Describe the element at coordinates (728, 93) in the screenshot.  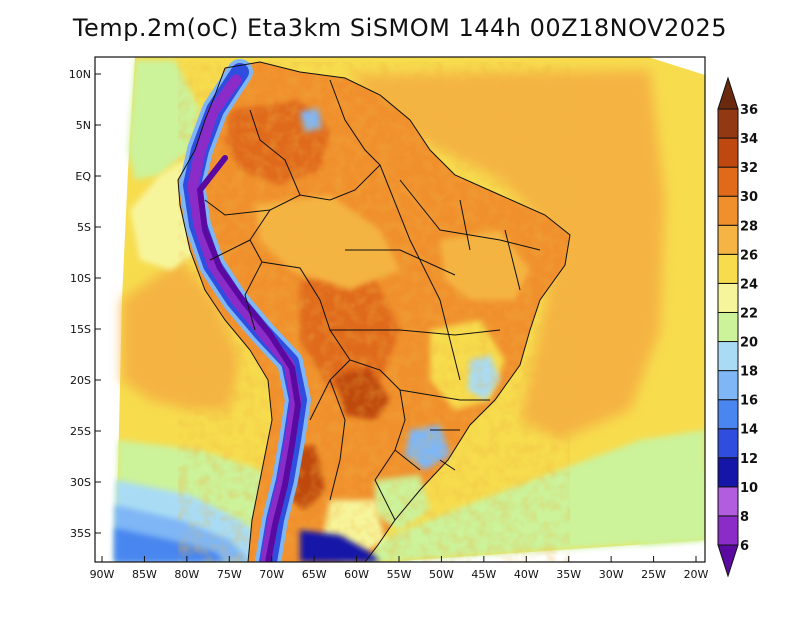
I see `colorbar-upper-arrow` at that location.